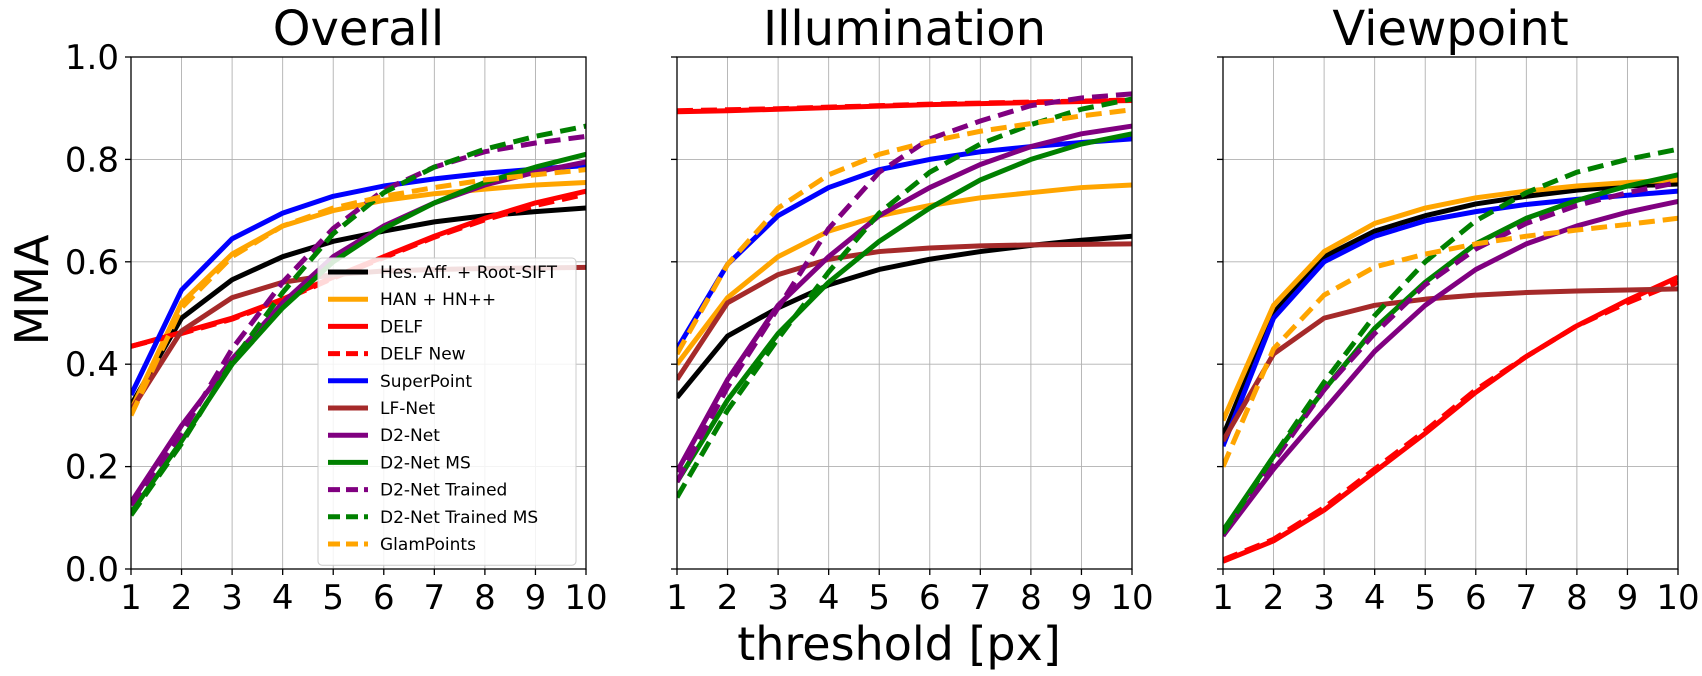 The height and width of the screenshot is (676, 1702). Describe the element at coordinates (410, 436) in the screenshot. I see `legend-label: D2-Net` at that location.